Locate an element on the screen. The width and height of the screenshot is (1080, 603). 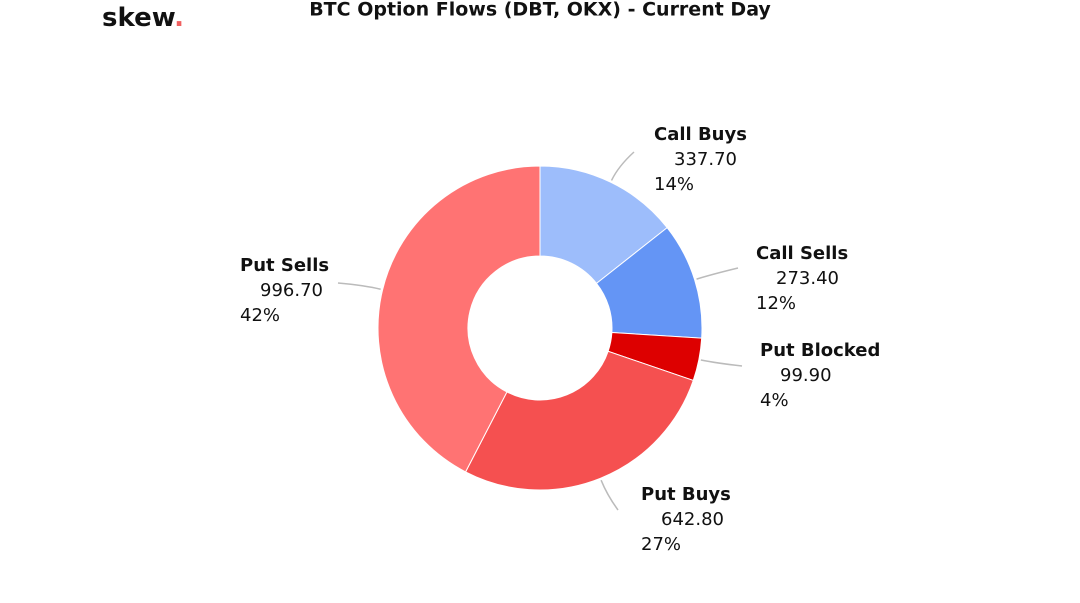
percent-label: 27% is located at coordinates (661, 544).